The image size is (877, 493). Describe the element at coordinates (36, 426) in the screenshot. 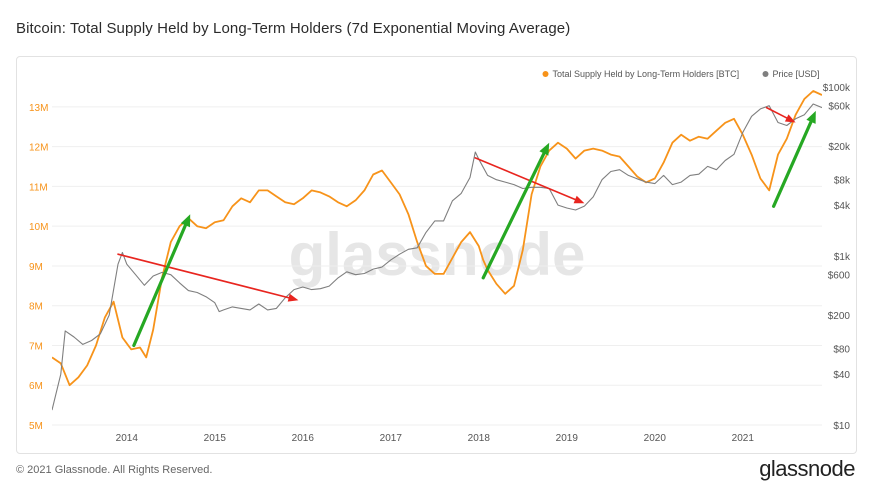

I see `y-left-tick-label: 5M` at that location.